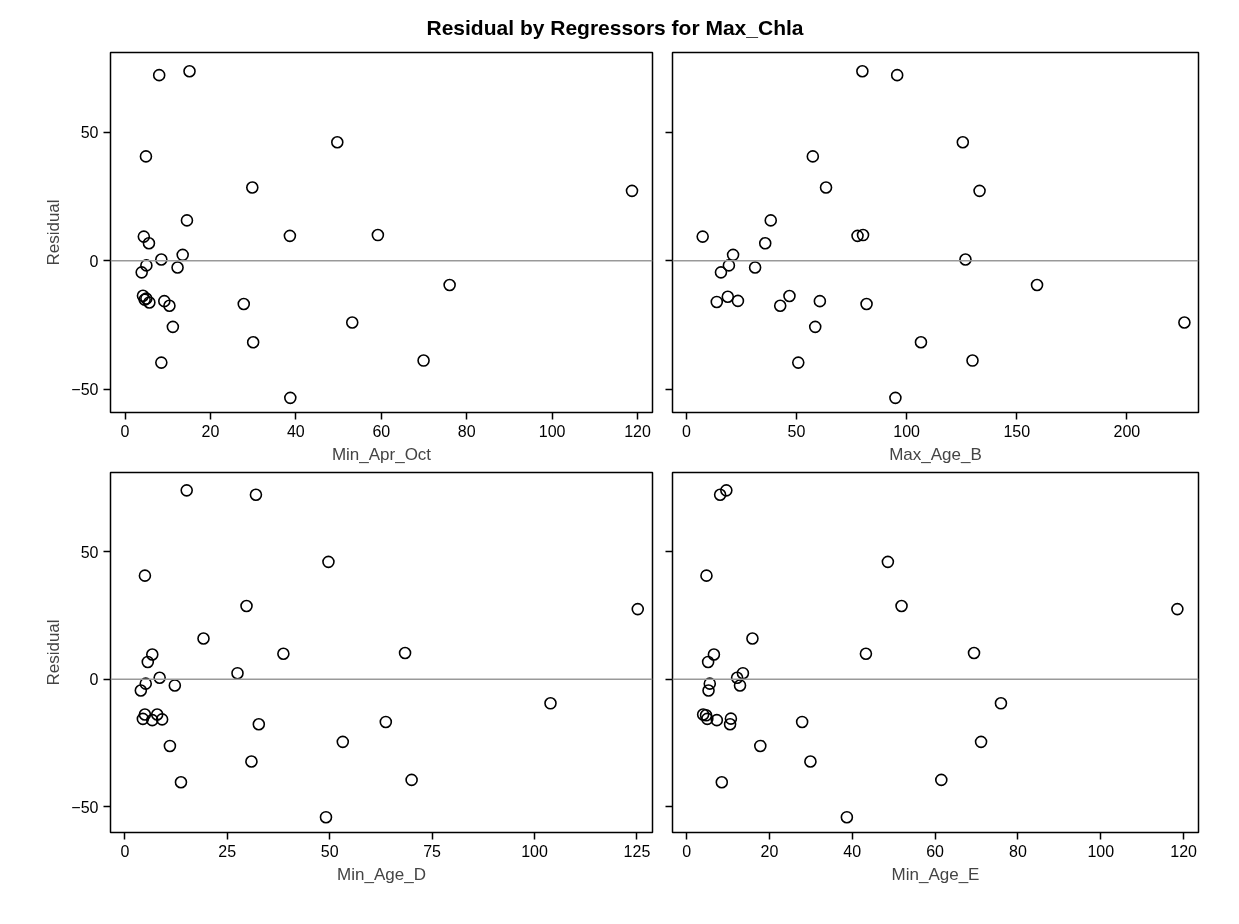  I want to click on x-tick-label: 200, so click(1127, 431).